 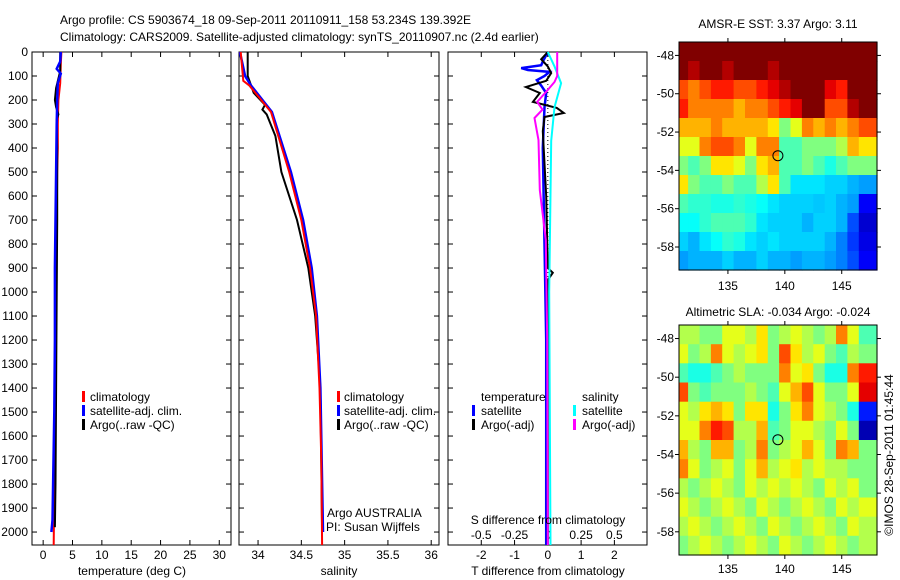 What do you see at coordinates (18, 220) in the screenshot?
I see `depth-tick-label: 700` at bounding box center [18, 220].